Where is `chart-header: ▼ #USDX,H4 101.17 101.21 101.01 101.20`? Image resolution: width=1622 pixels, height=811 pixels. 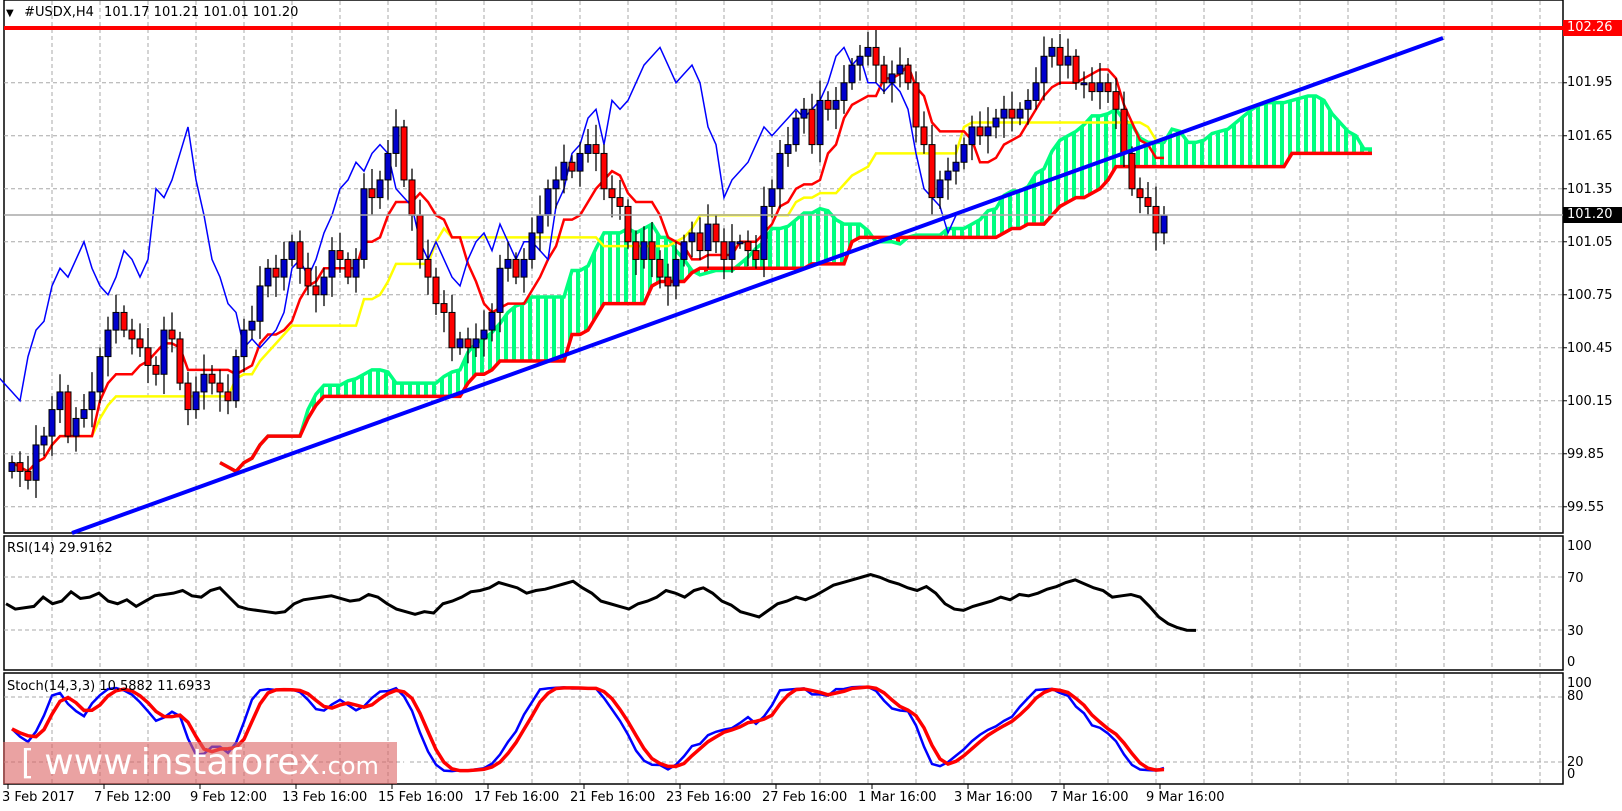 chart-header: ▼ #USDX,H4 101.17 101.21 101.01 101.20 is located at coordinates (152, 13).